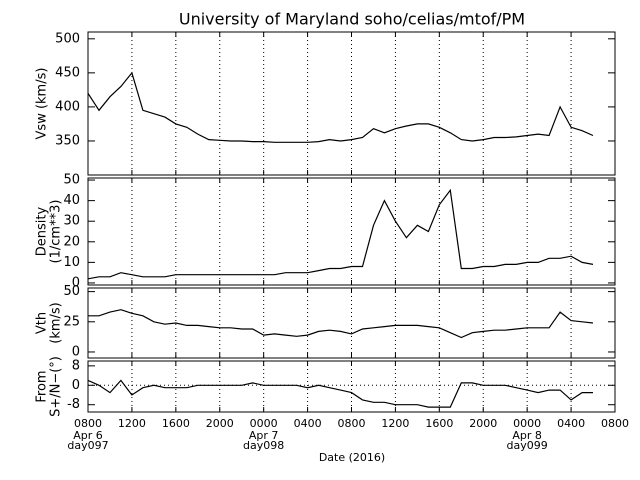  Describe the element at coordinates (42, 231) in the screenshot. I see `y-axis-label: Density` at that location.